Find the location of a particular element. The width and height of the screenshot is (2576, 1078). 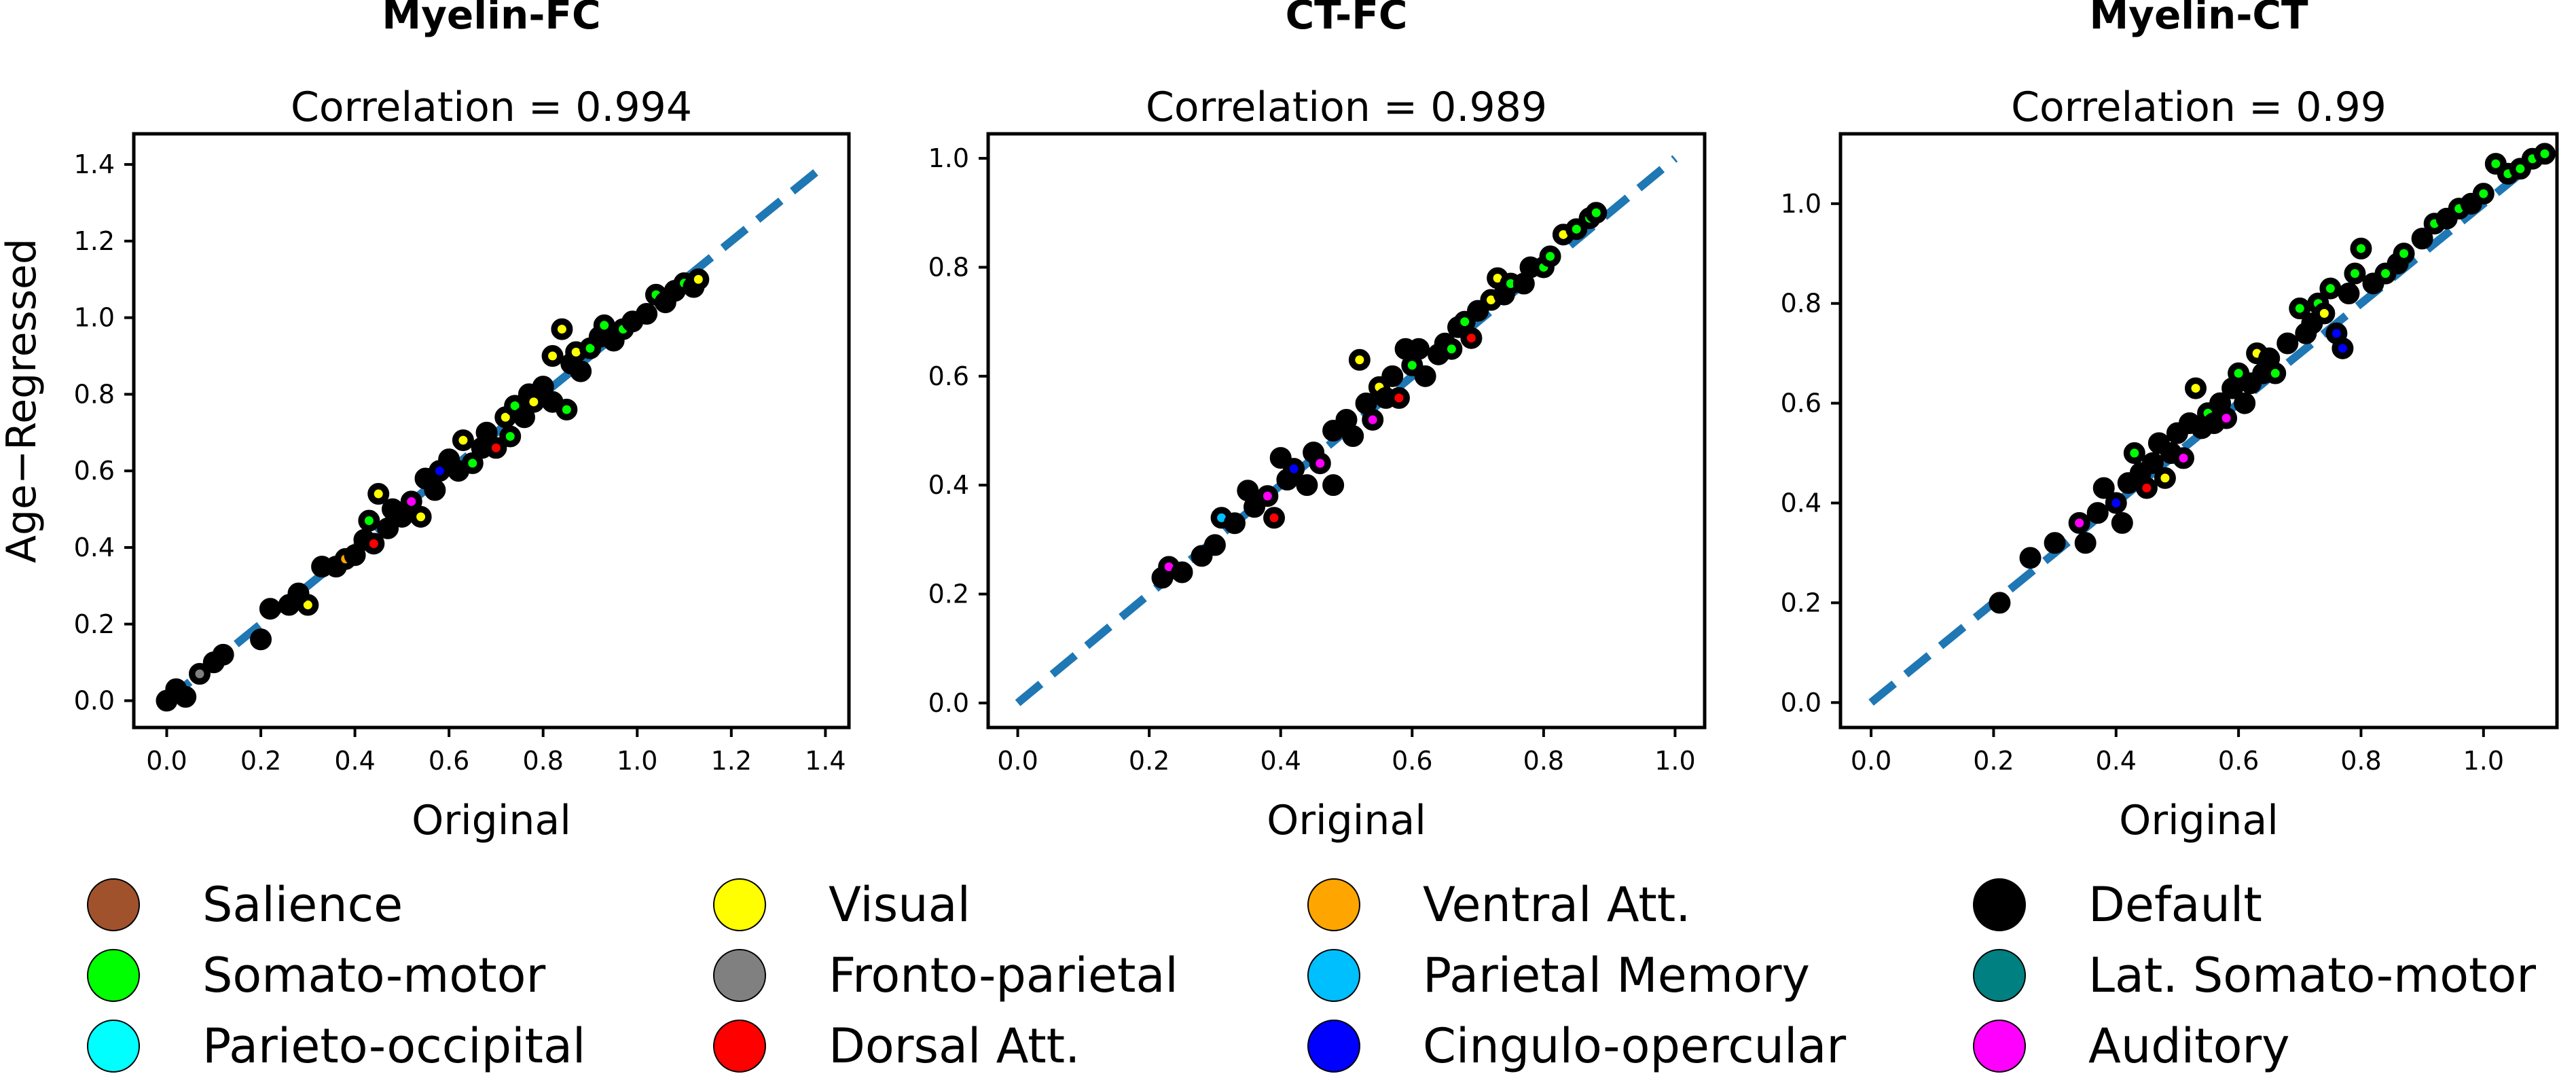

x-tick-label: 0.0 is located at coordinates (1871, 761).